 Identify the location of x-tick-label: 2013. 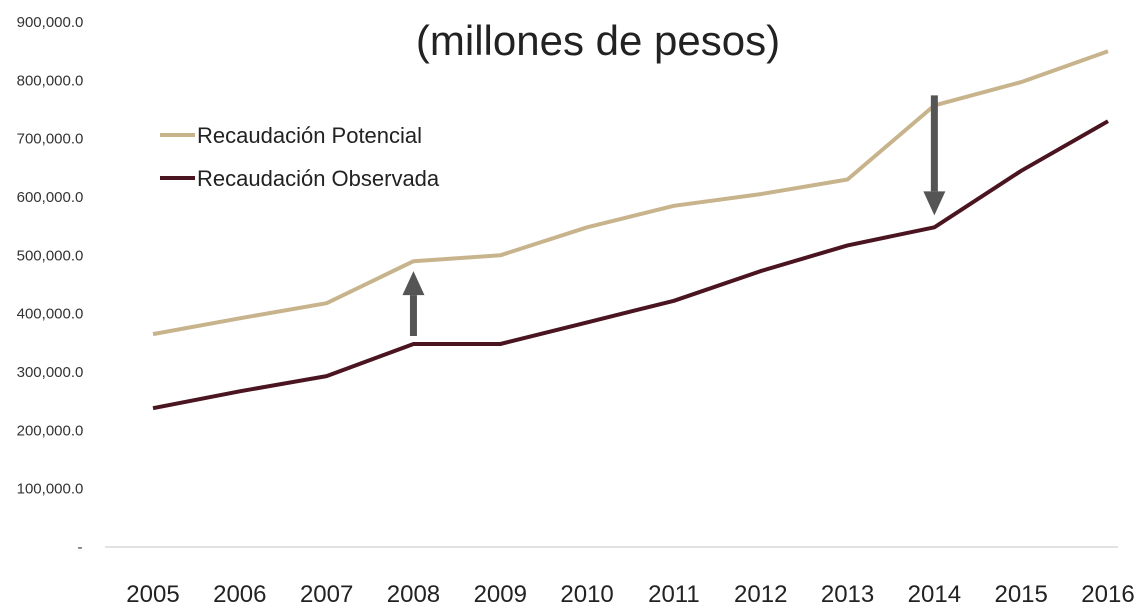
(847, 594).